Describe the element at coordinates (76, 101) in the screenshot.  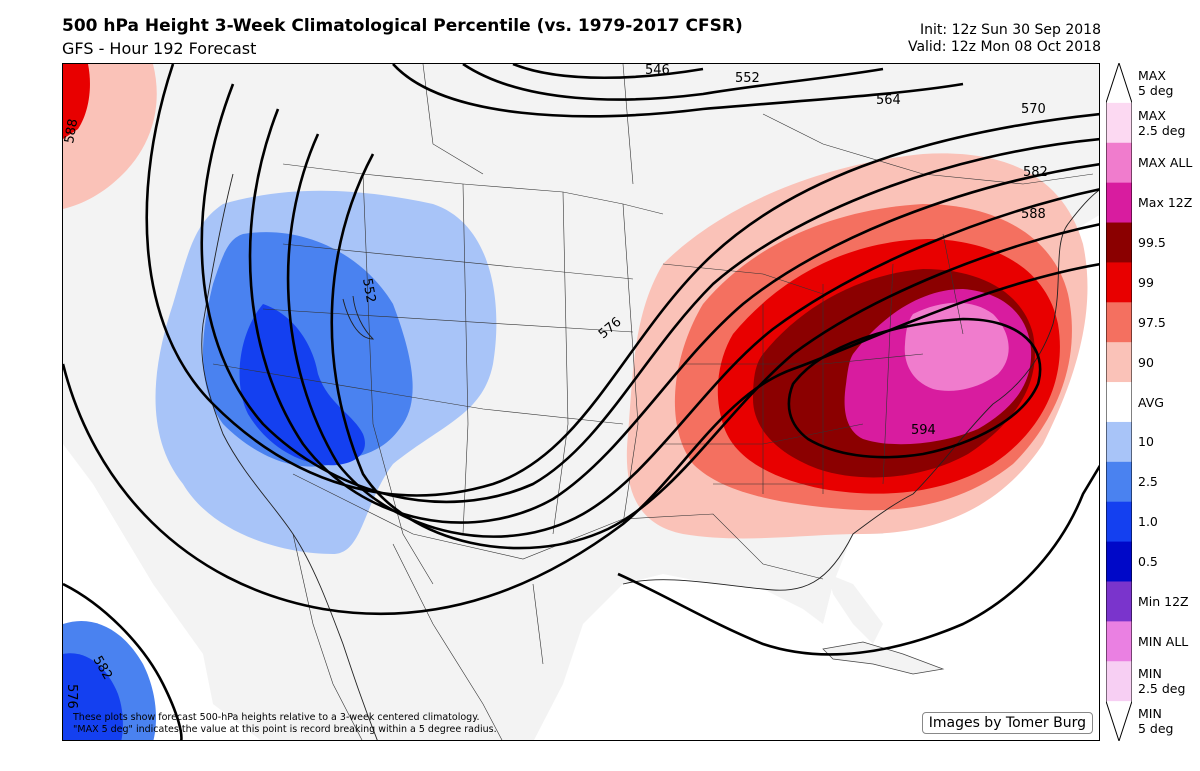
I see `anomaly-red-nw-inner` at that location.